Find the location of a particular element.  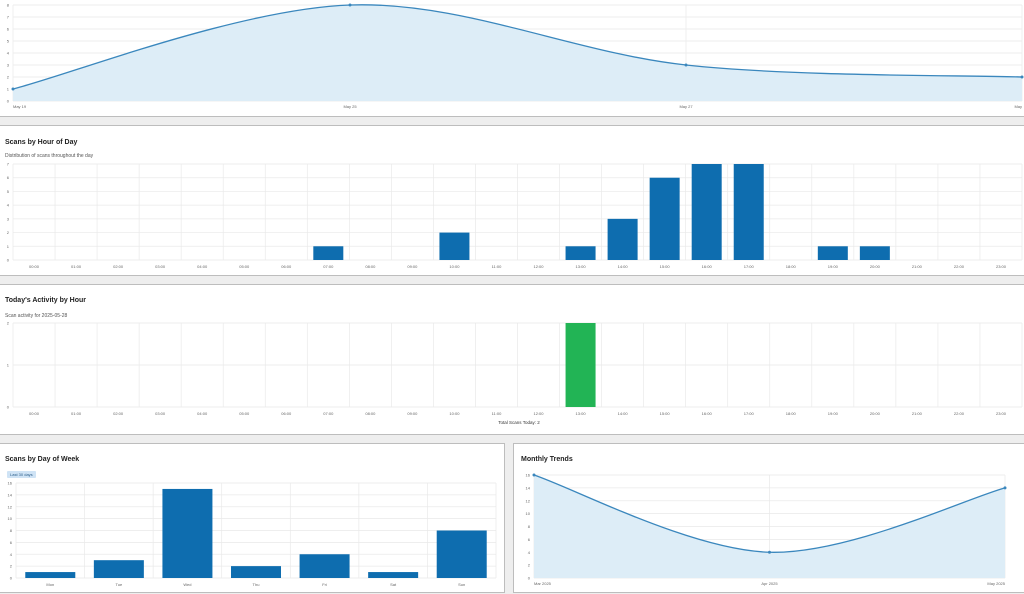

x-tick-label: Wed is located at coordinates (187, 584).